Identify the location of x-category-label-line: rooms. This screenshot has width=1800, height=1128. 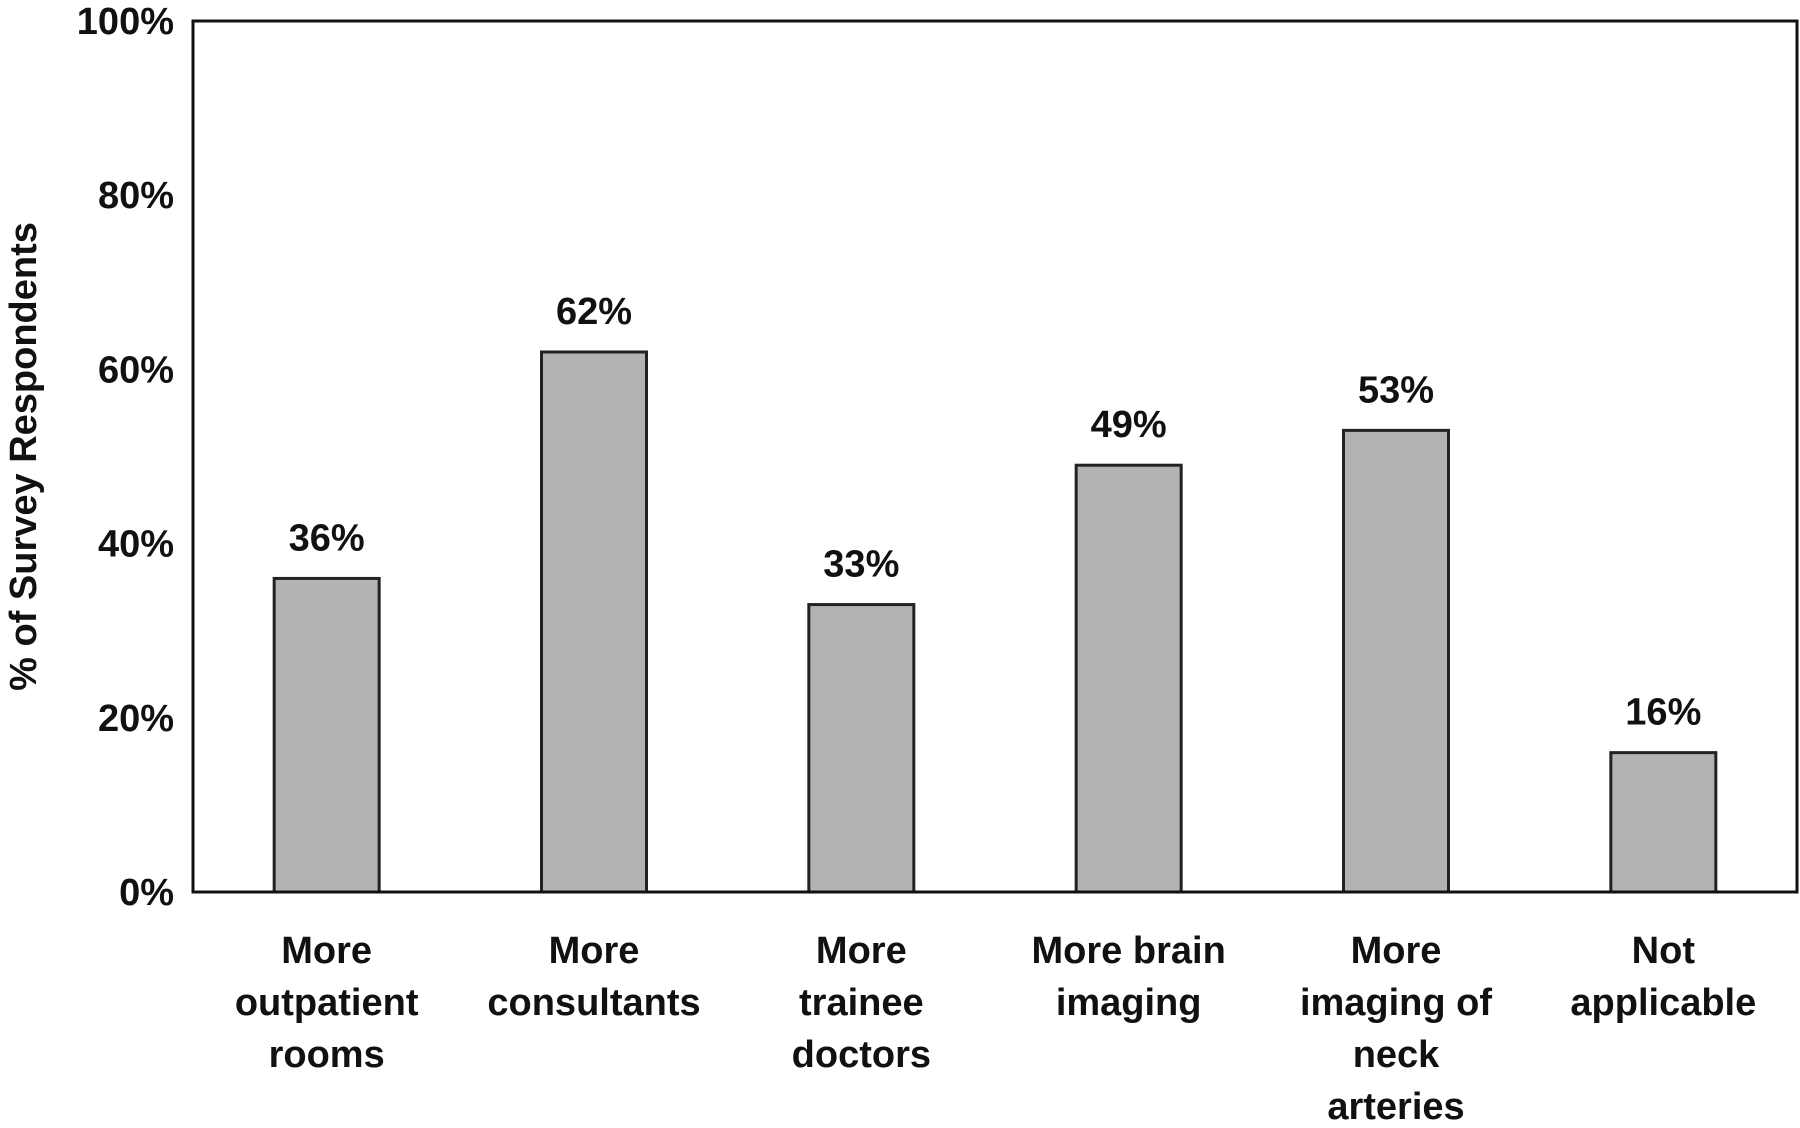
(327, 1055).